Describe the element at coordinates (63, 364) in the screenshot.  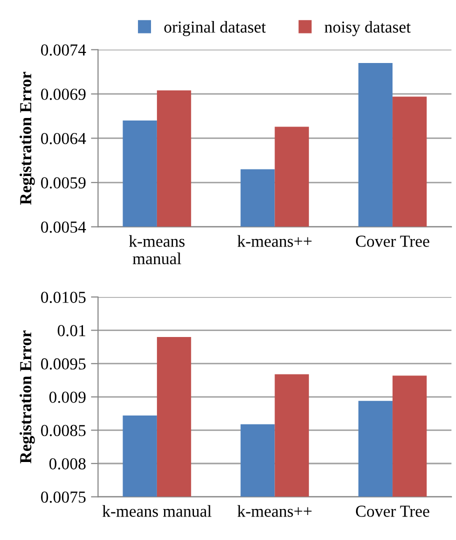
I see `y-tick-label: 0.0095` at that location.